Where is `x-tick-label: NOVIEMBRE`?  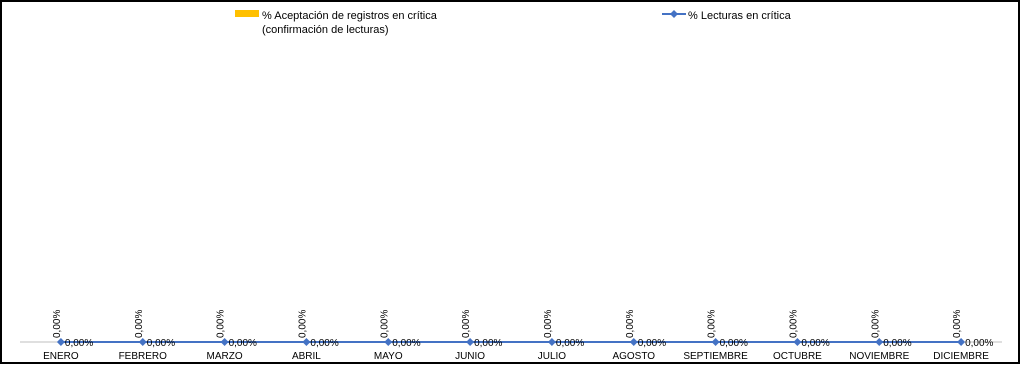
x-tick-label: NOVIEMBRE is located at coordinates (879, 356).